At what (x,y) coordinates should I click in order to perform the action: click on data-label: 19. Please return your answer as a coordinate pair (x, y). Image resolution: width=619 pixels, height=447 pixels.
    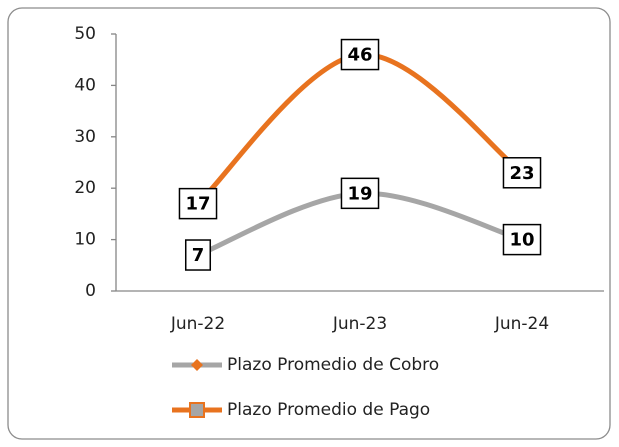
    Looking at the image, I should click on (360, 193).